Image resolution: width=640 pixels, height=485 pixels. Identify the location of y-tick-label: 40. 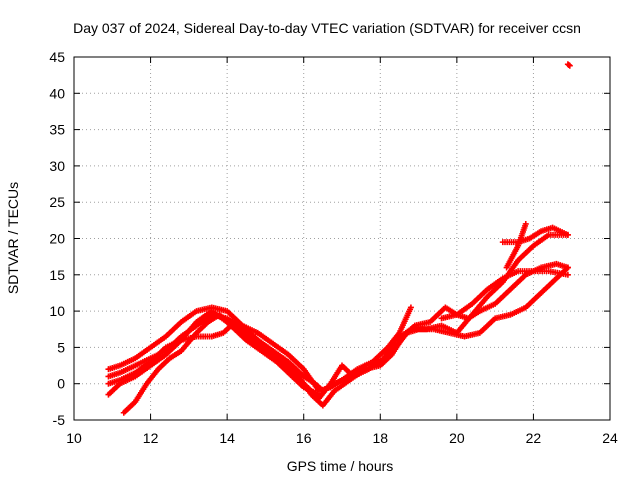
(57, 93).